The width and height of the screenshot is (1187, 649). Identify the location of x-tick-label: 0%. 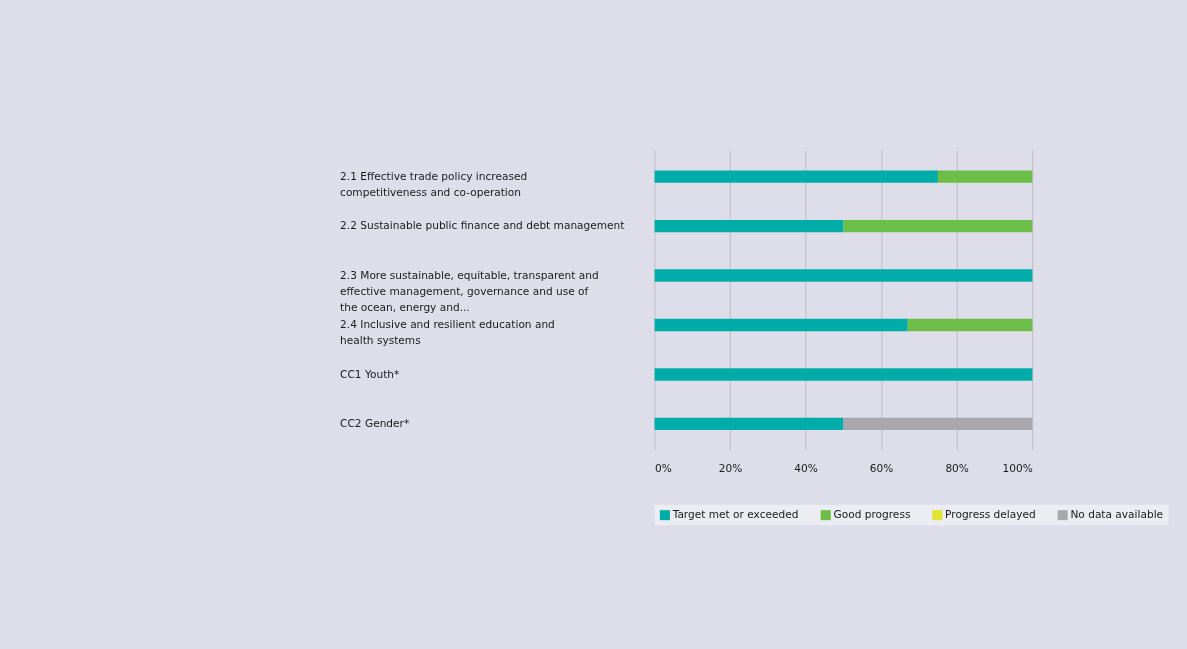
(663, 468).